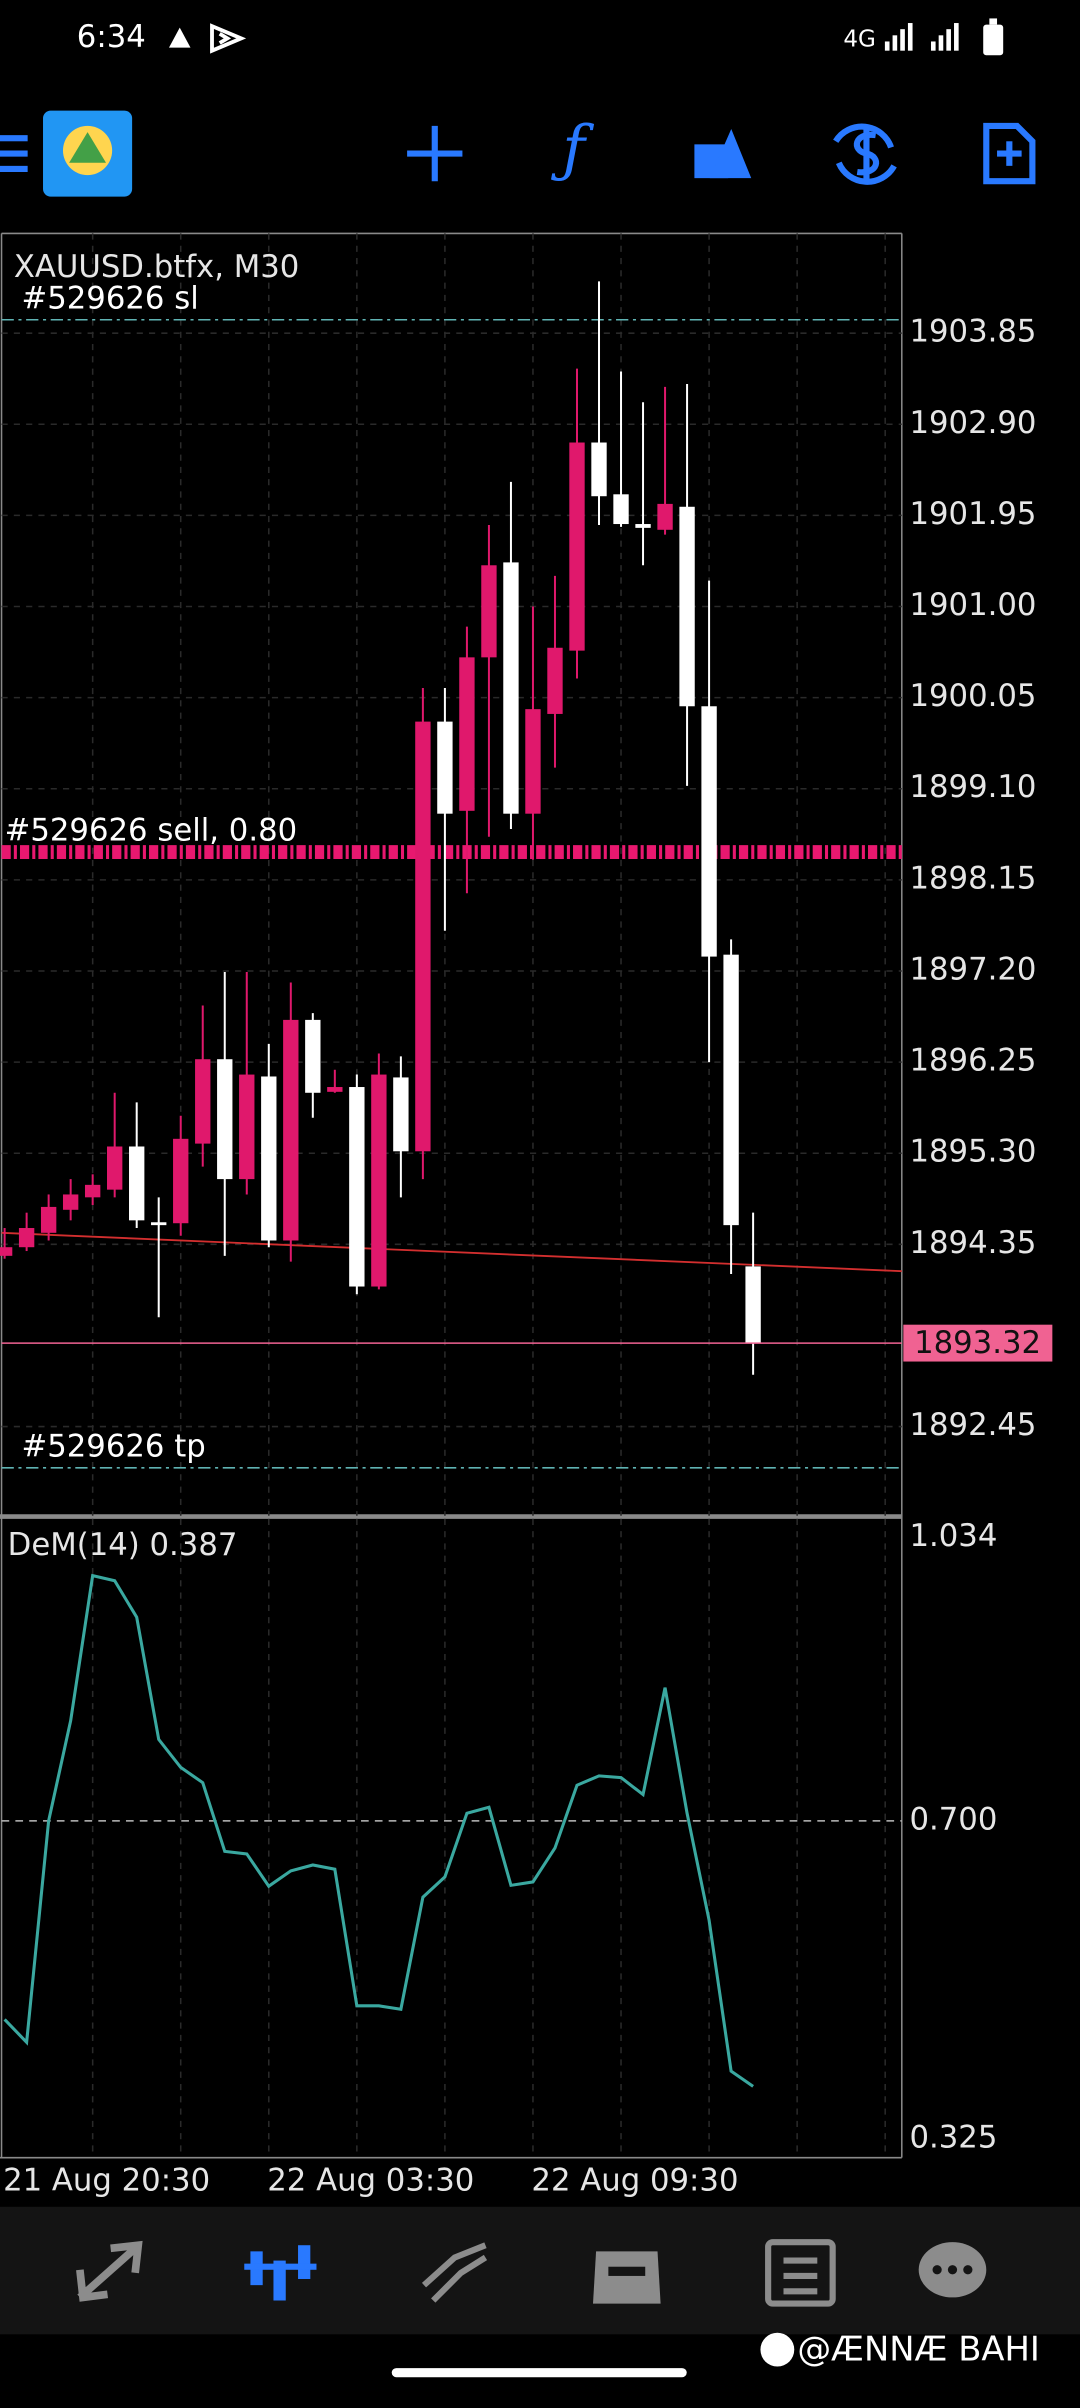 Image resolution: width=1080 pixels, height=2408 pixels. Describe the element at coordinates (865, 154) in the screenshot. I see `trade-button` at that location.